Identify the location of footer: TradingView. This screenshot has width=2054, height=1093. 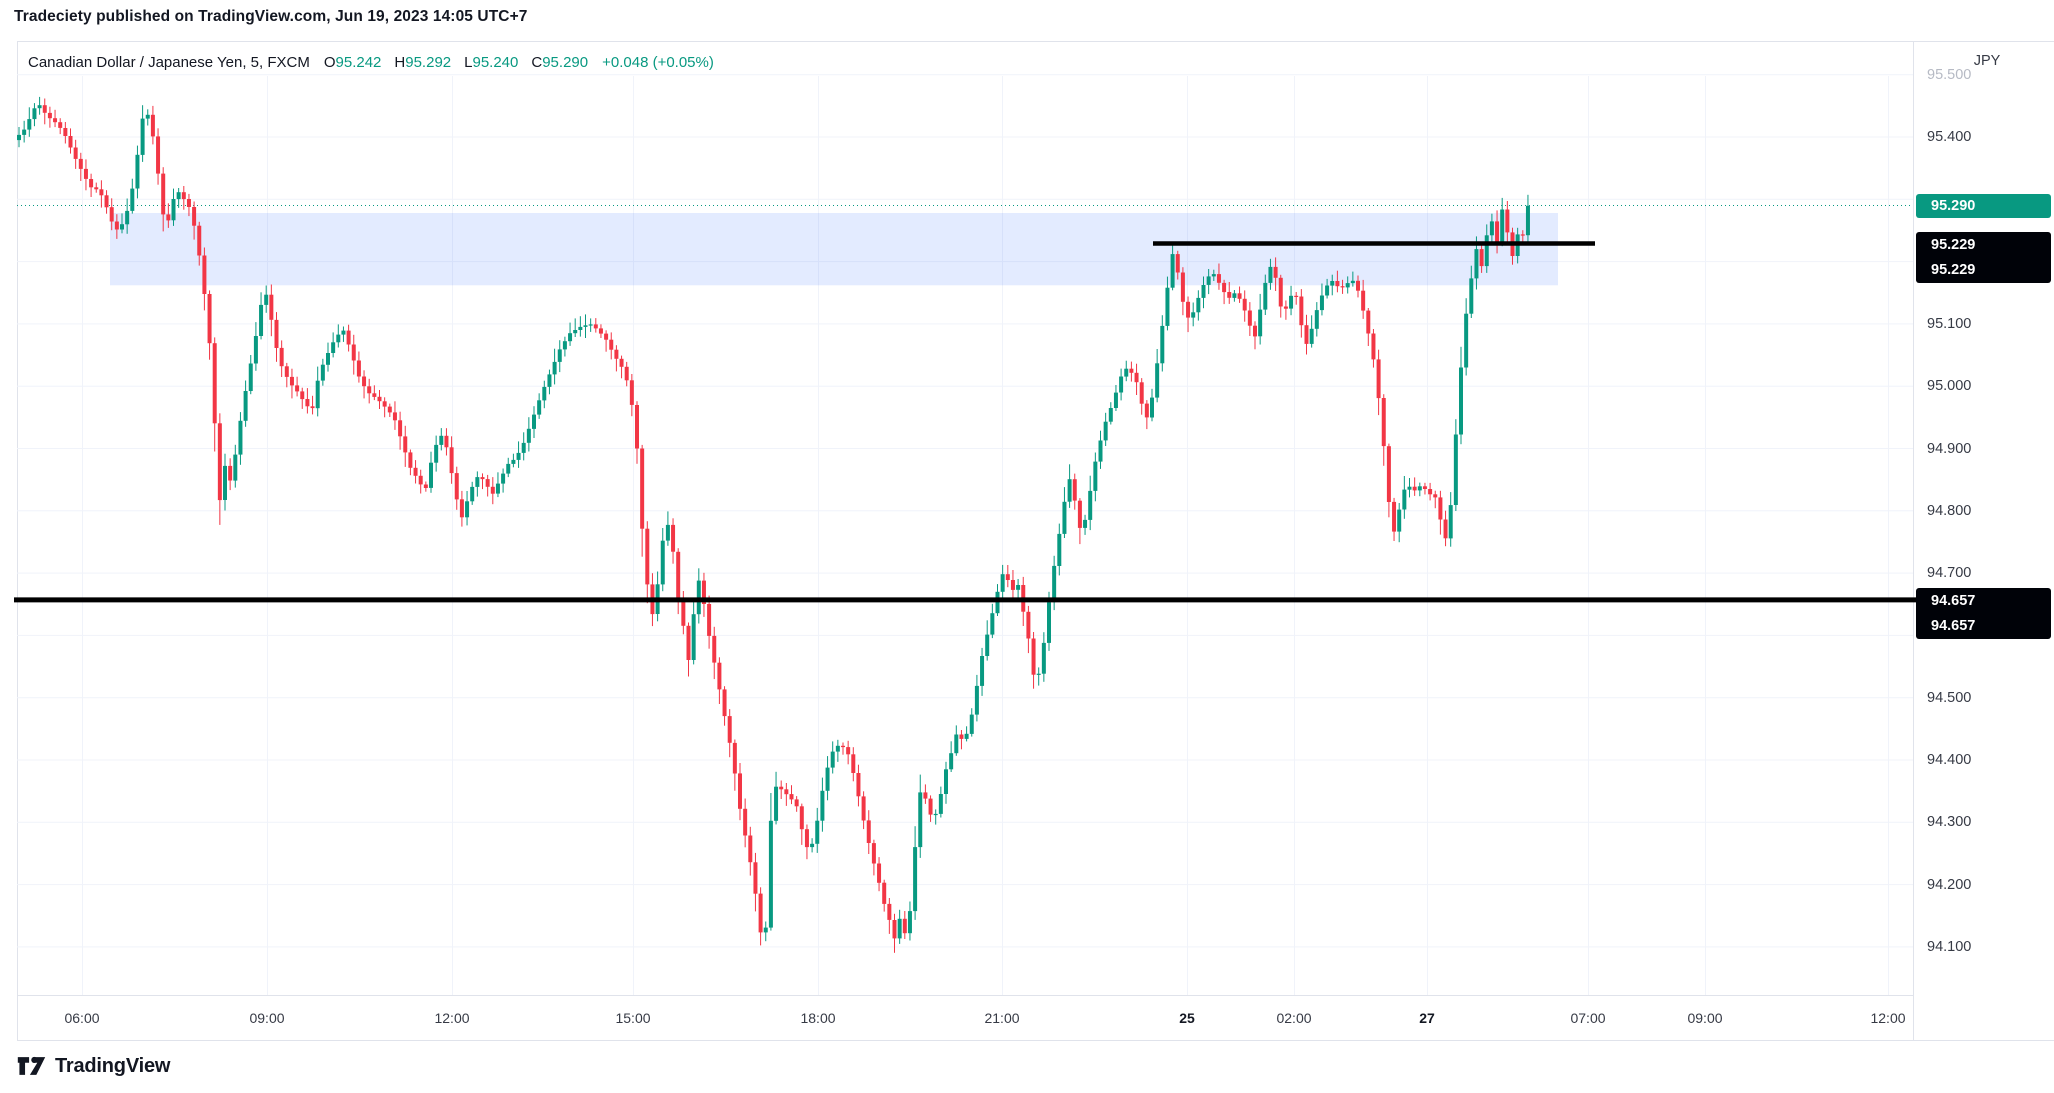
(93, 1066).